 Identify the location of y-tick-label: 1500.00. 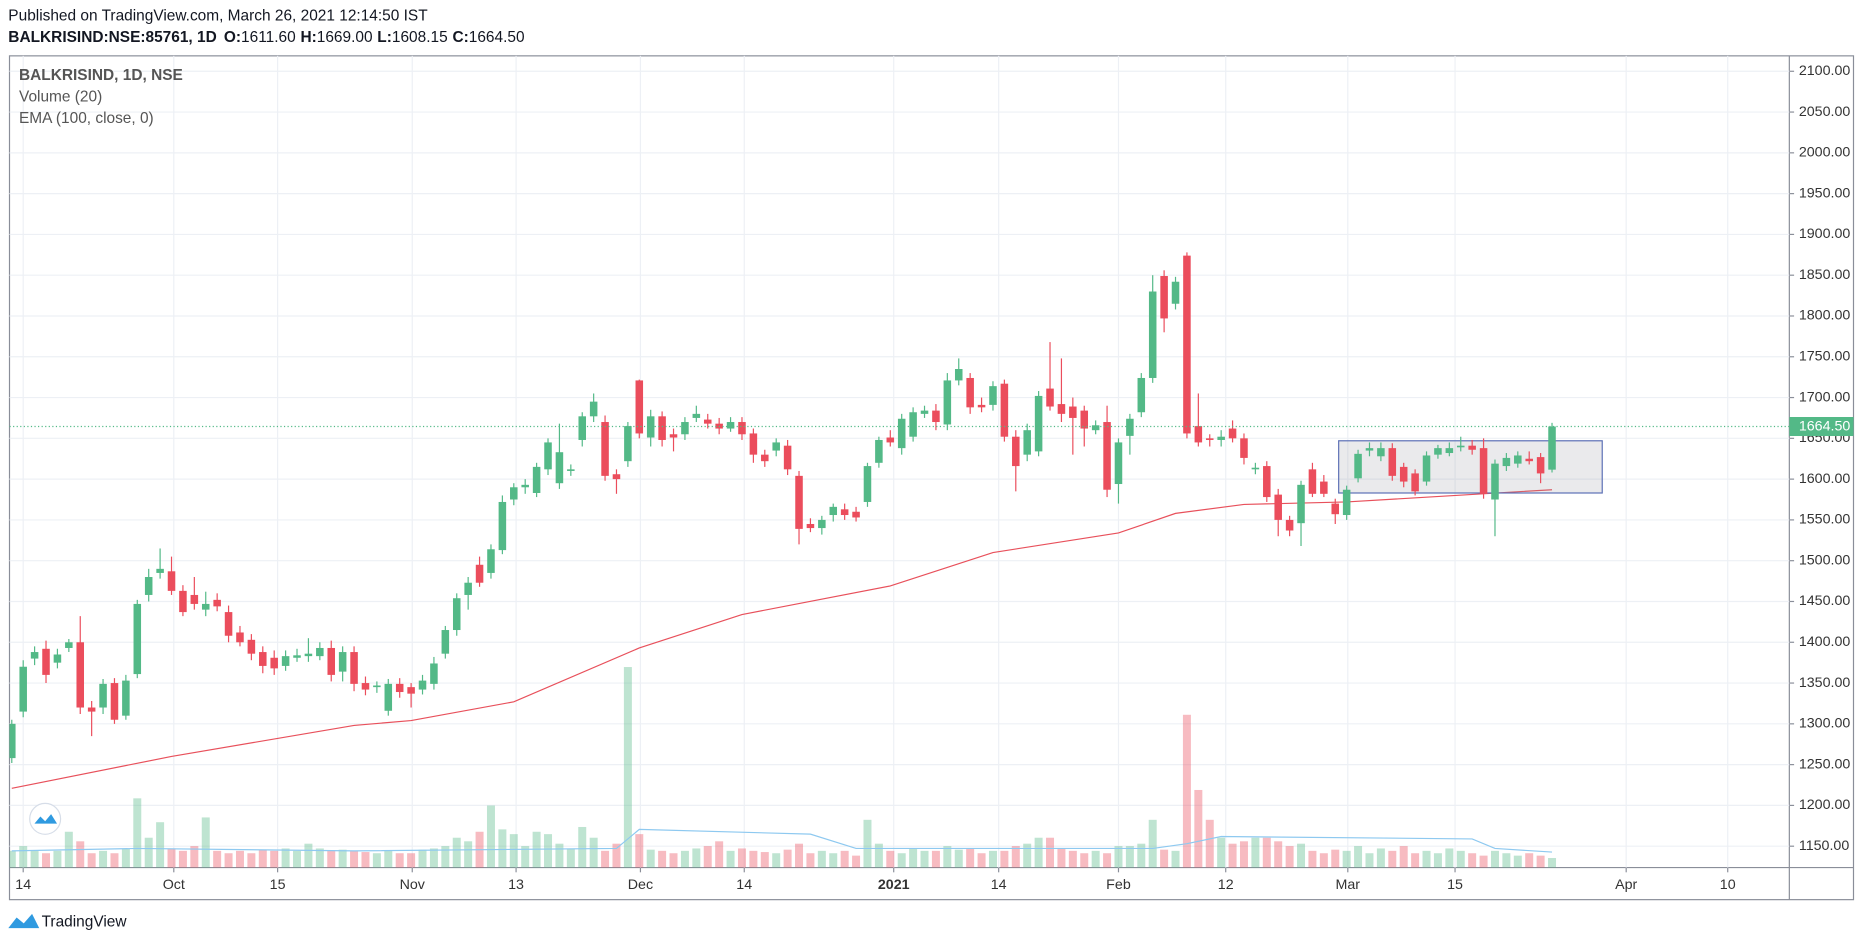
(1825, 560).